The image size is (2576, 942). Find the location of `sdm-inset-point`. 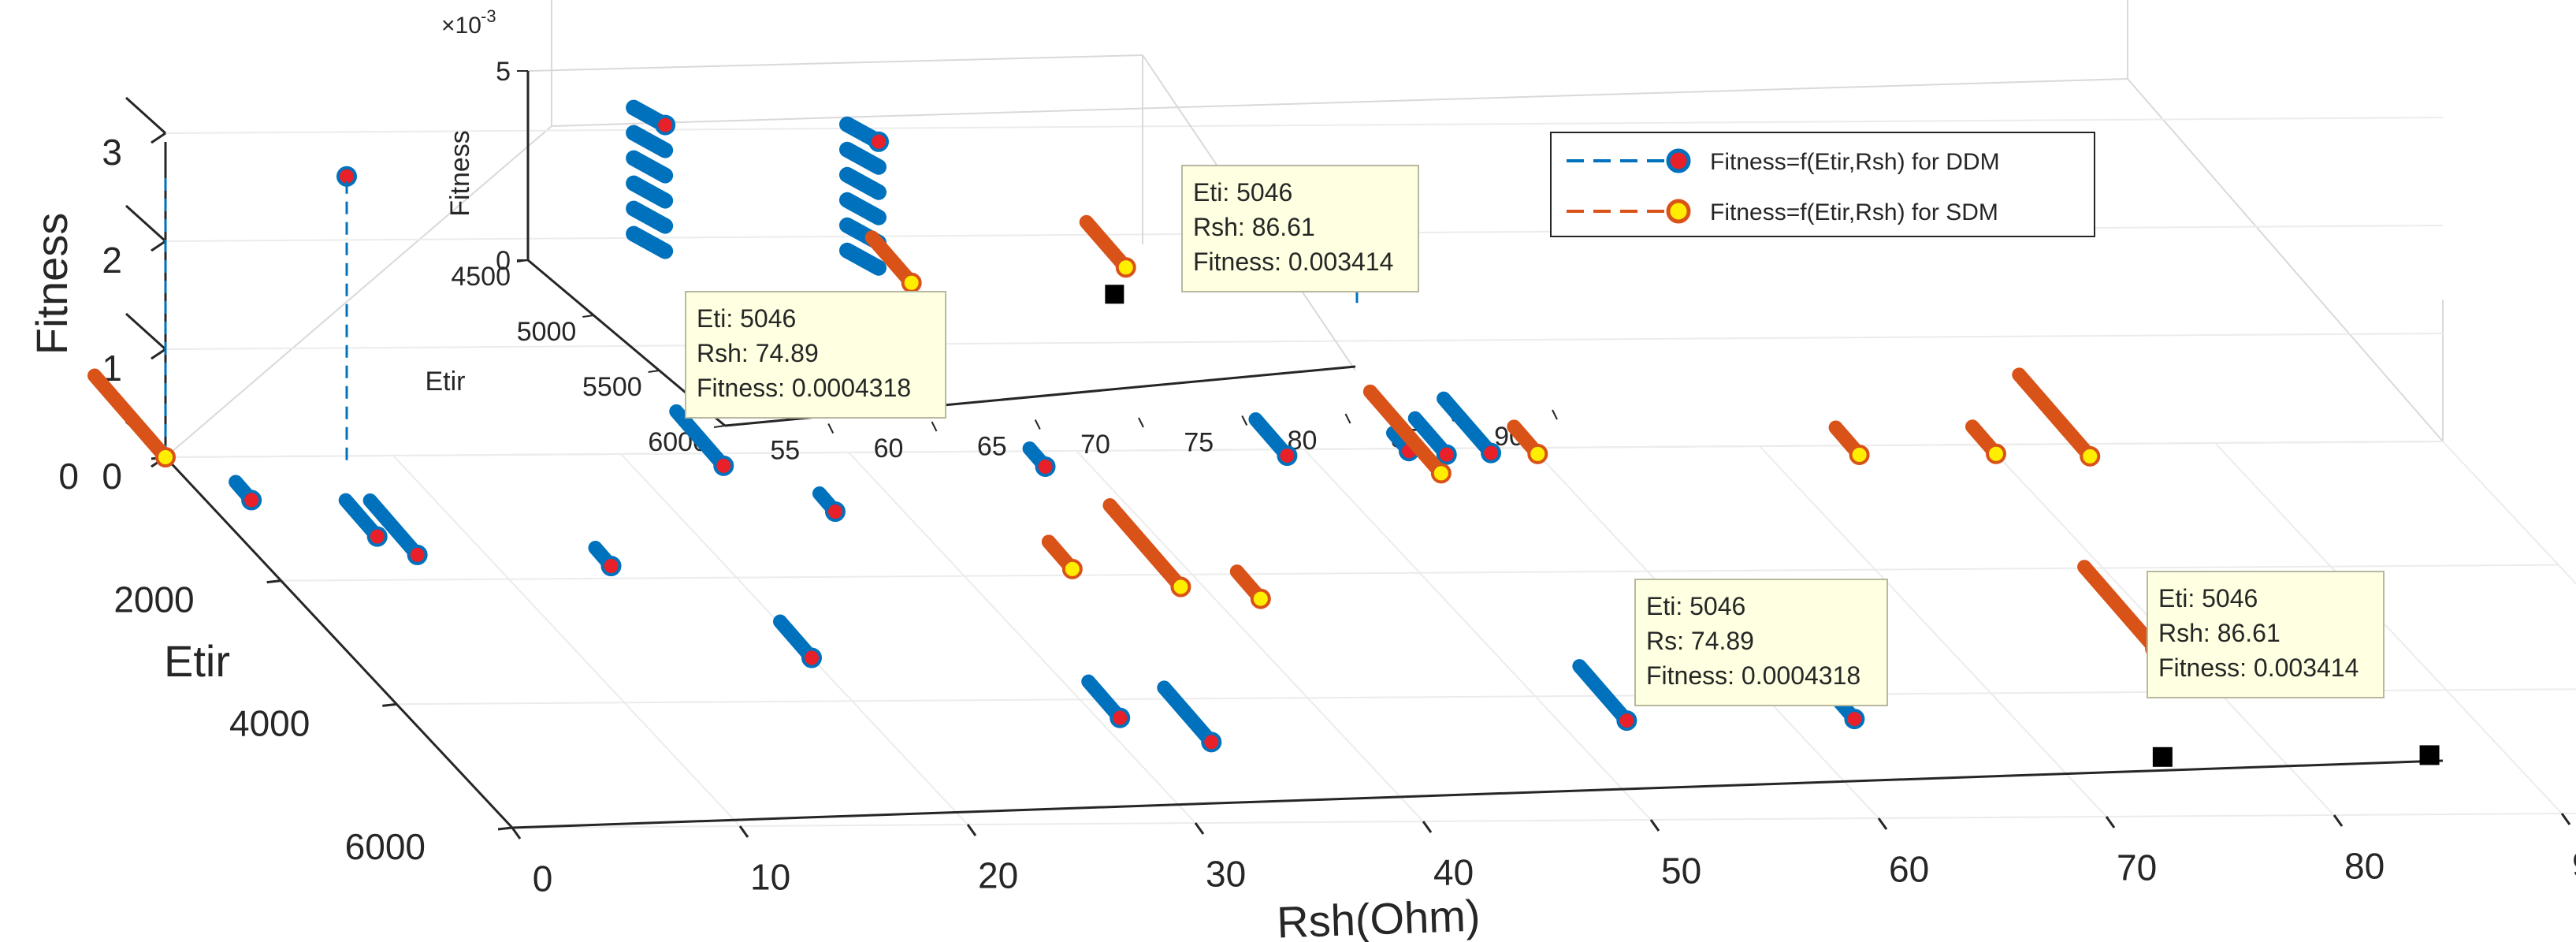

sdm-inset-point is located at coordinates (1107, 246).